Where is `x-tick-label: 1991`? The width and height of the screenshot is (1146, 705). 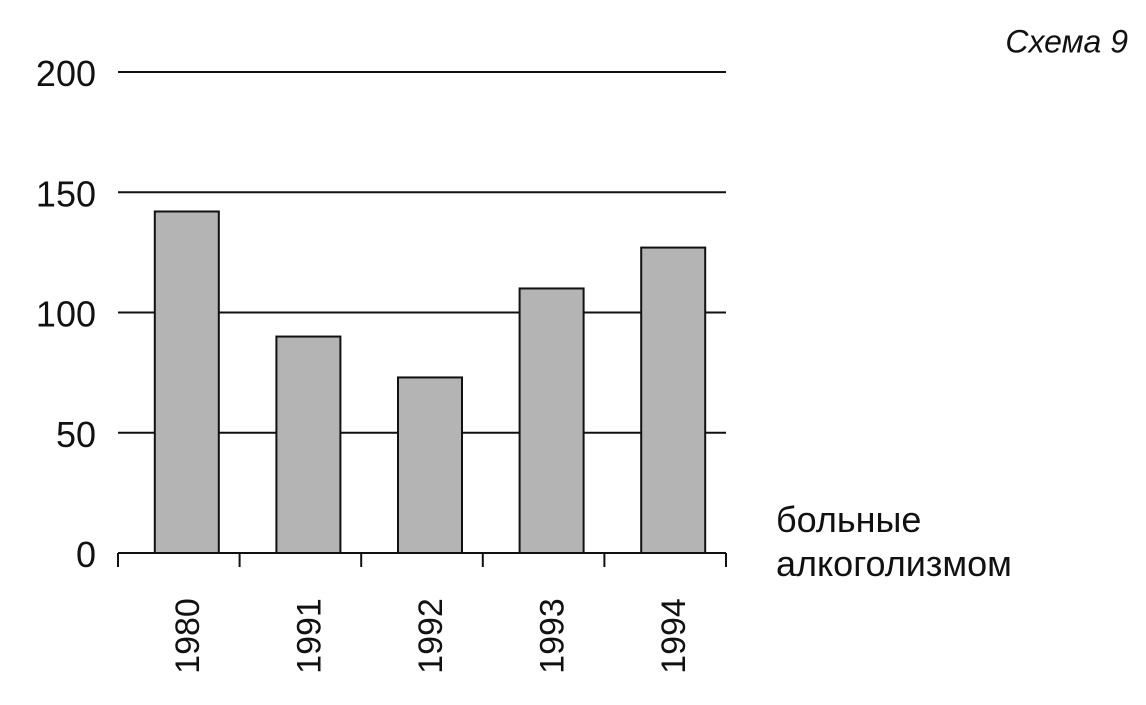
x-tick-label: 1991 is located at coordinates (309, 636).